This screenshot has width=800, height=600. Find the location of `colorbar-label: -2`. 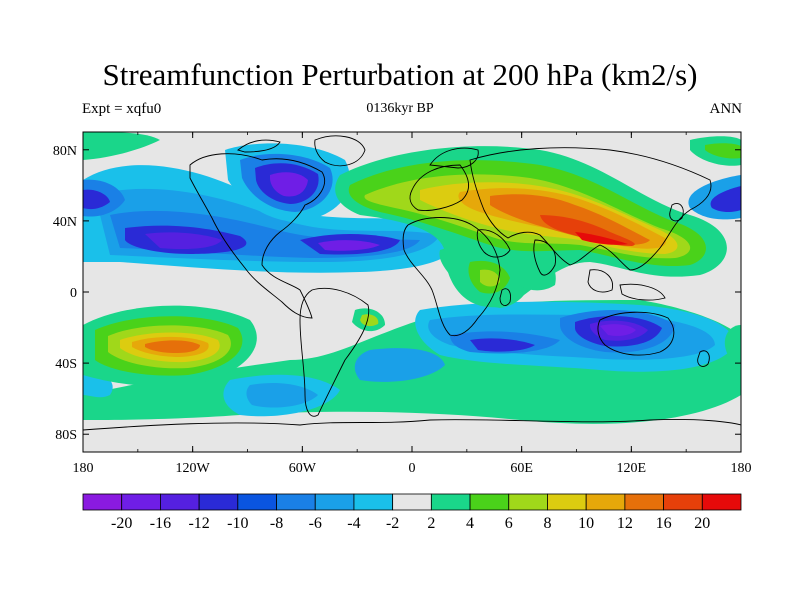

colorbar-label: -2 is located at coordinates (392, 523).